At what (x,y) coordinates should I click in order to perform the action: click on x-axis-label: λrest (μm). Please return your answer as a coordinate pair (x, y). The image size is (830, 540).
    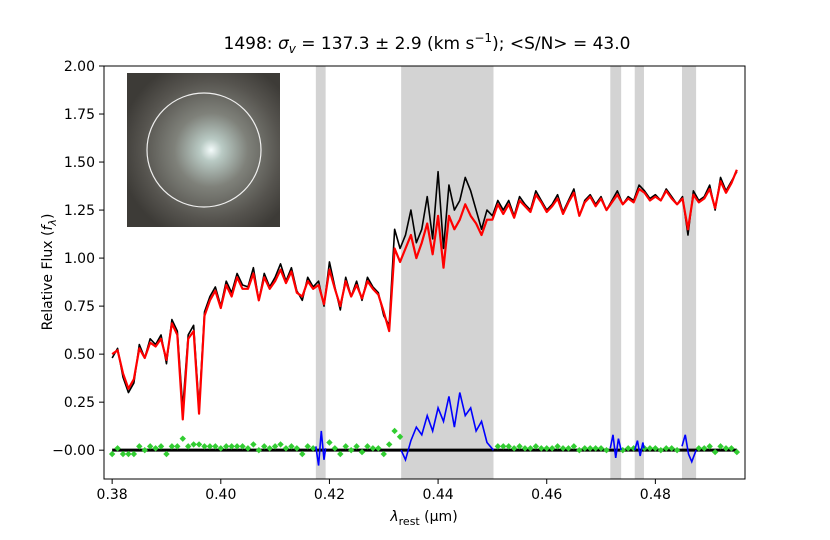
    Looking at the image, I should click on (423, 518).